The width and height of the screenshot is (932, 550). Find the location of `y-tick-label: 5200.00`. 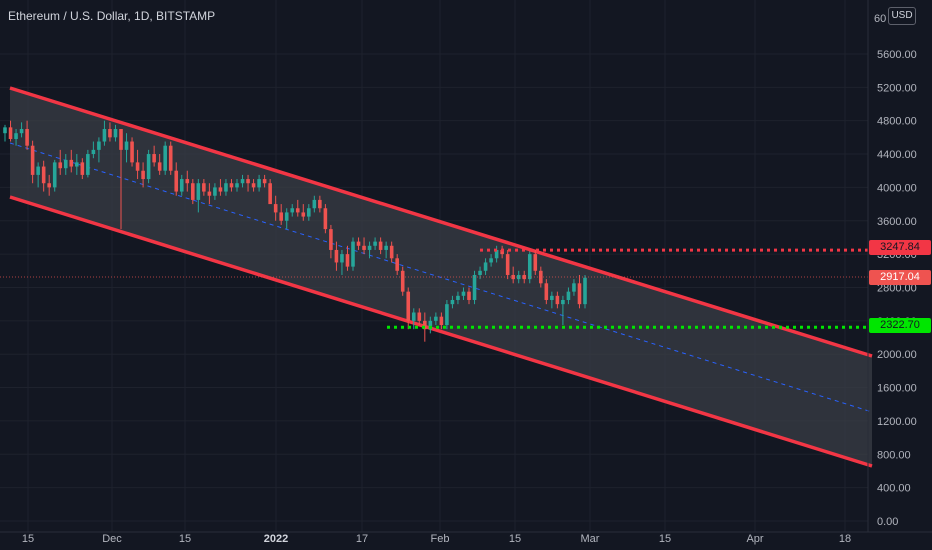

y-tick-label: 5200.00 is located at coordinates (897, 88).